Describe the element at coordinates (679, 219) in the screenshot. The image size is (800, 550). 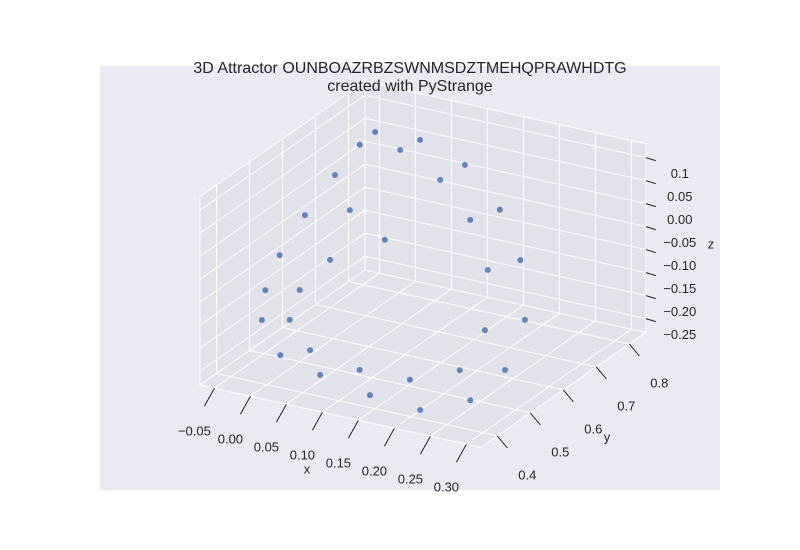
I see `z-tick-label: 0.00` at that location.